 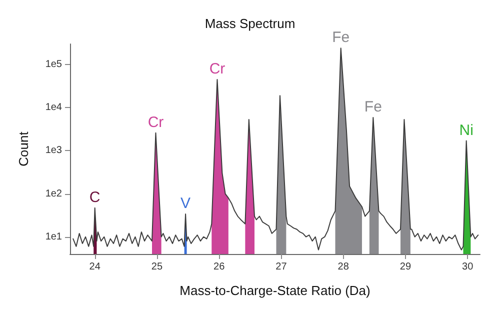 I want to click on x-tick-label: 24, so click(x=95, y=267).